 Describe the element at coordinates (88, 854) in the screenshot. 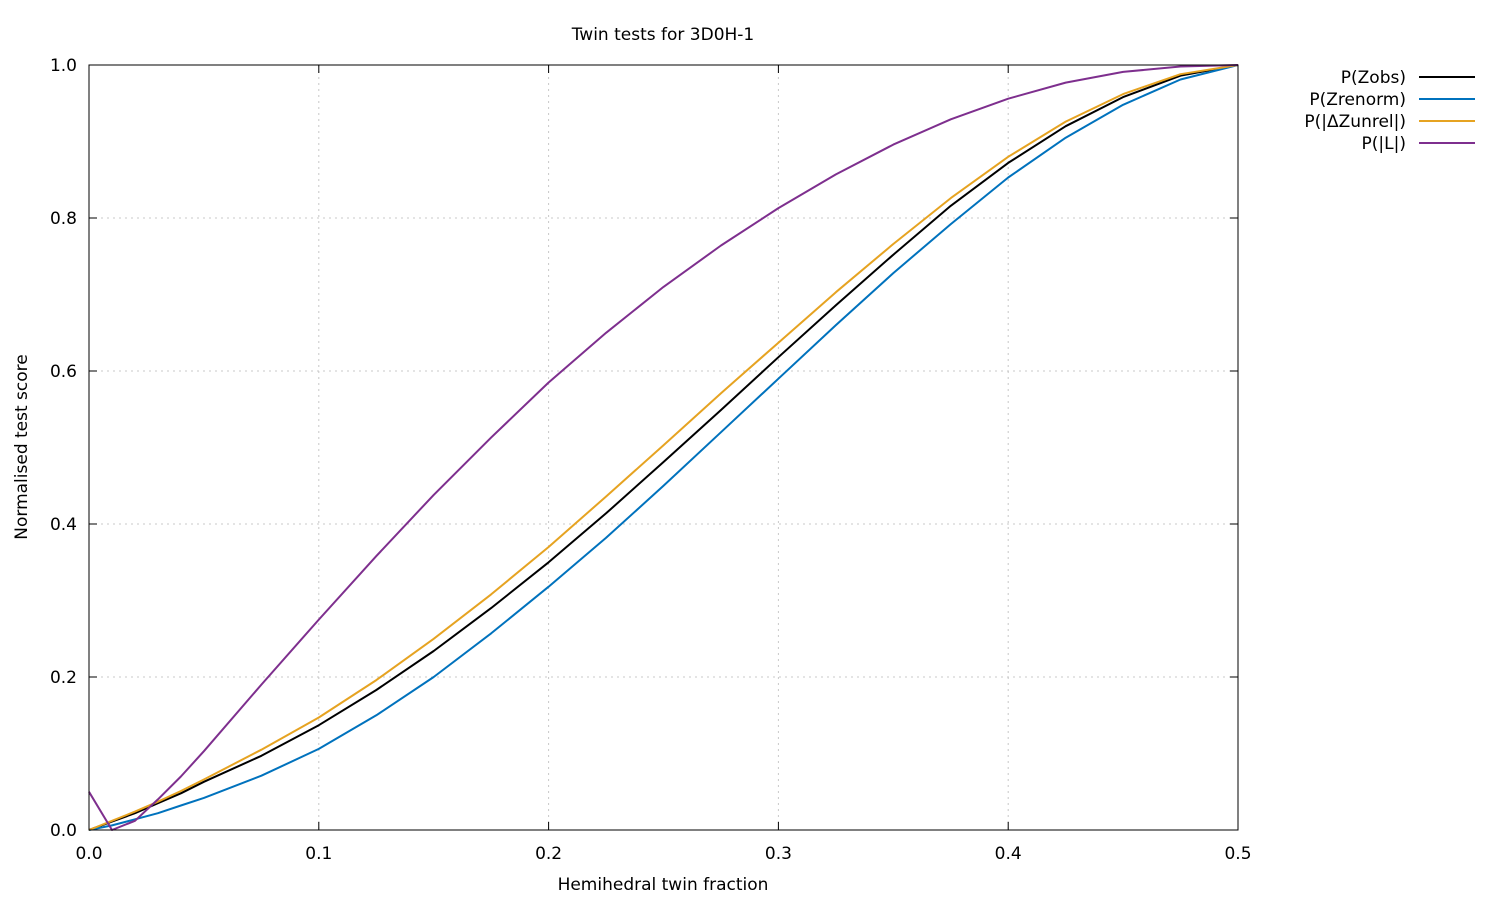

I see `x-tick-label: 0.0` at that location.